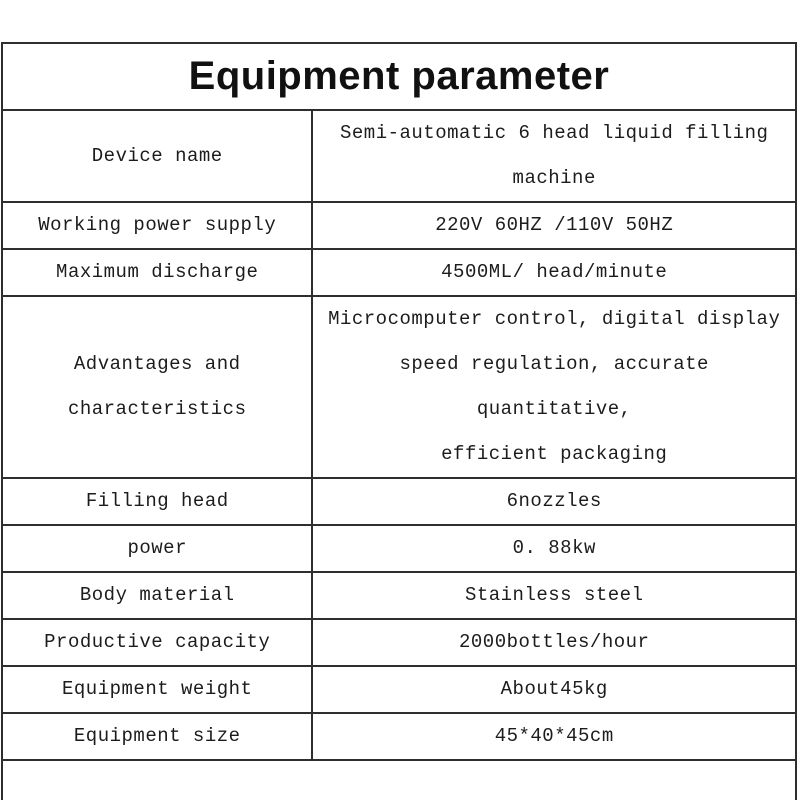 Image resolution: width=800 pixels, height=800 pixels. What do you see at coordinates (399, 596) in the screenshot?
I see `table-row-body-material: Body material Stainless steel` at bounding box center [399, 596].